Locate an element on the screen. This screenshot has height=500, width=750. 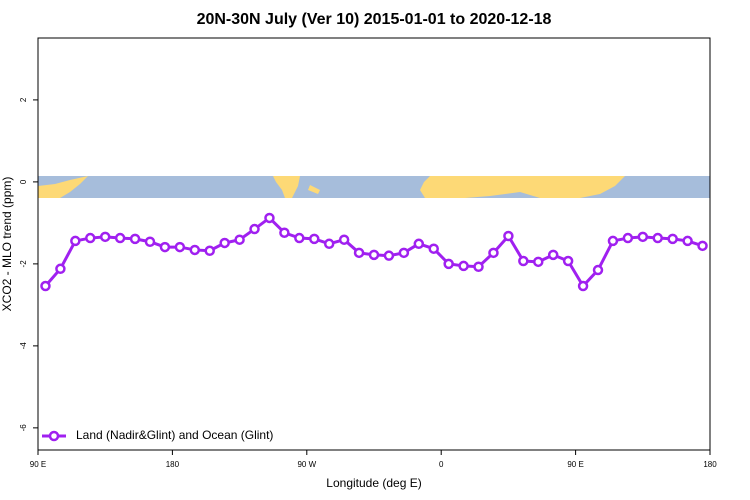
y-tick-label: -2 is located at coordinates (23, 264).